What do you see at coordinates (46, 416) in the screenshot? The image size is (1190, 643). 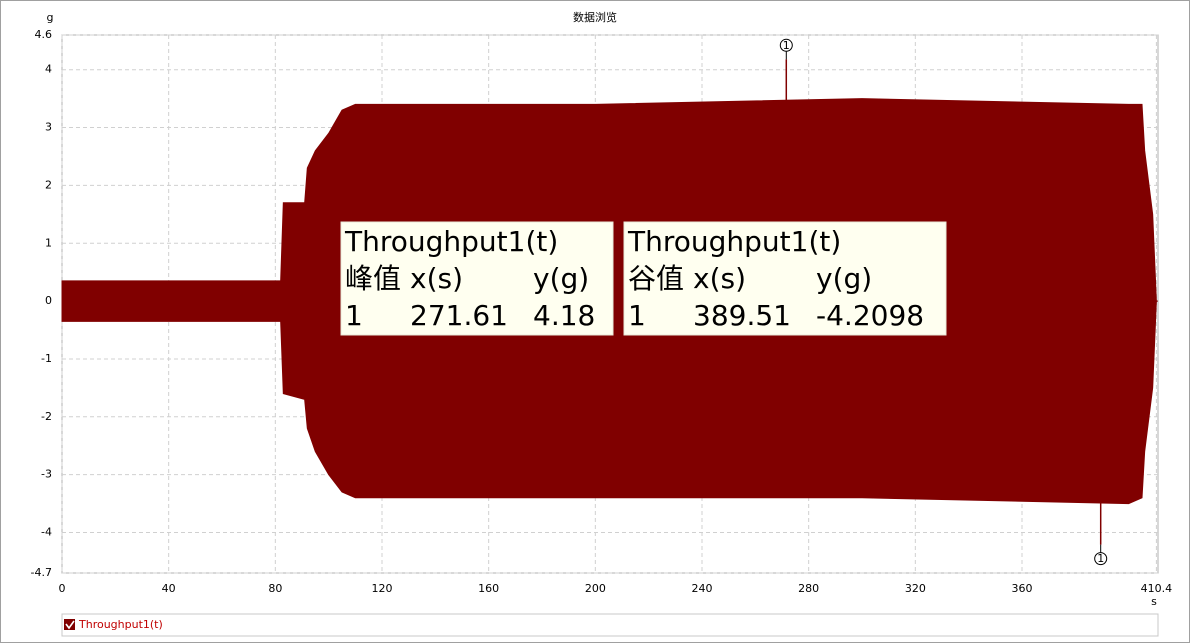 I see `y-tick-label: -2` at bounding box center [46, 416].